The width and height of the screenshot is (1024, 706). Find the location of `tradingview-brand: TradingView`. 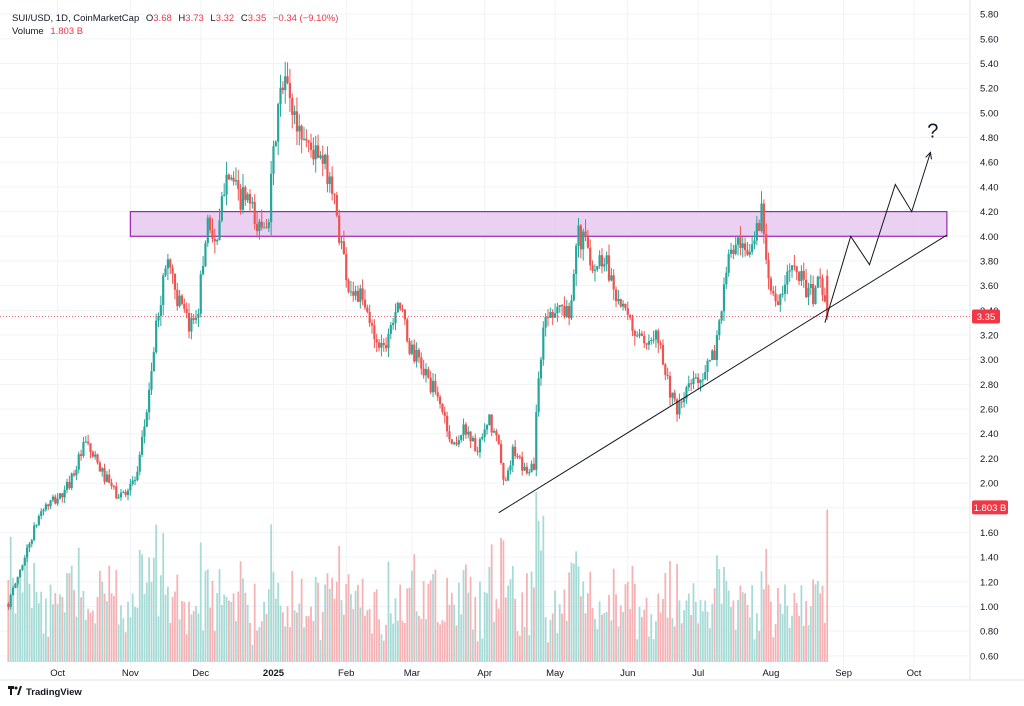

tradingview-brand: TradingView is located at coordinates (45, 692).